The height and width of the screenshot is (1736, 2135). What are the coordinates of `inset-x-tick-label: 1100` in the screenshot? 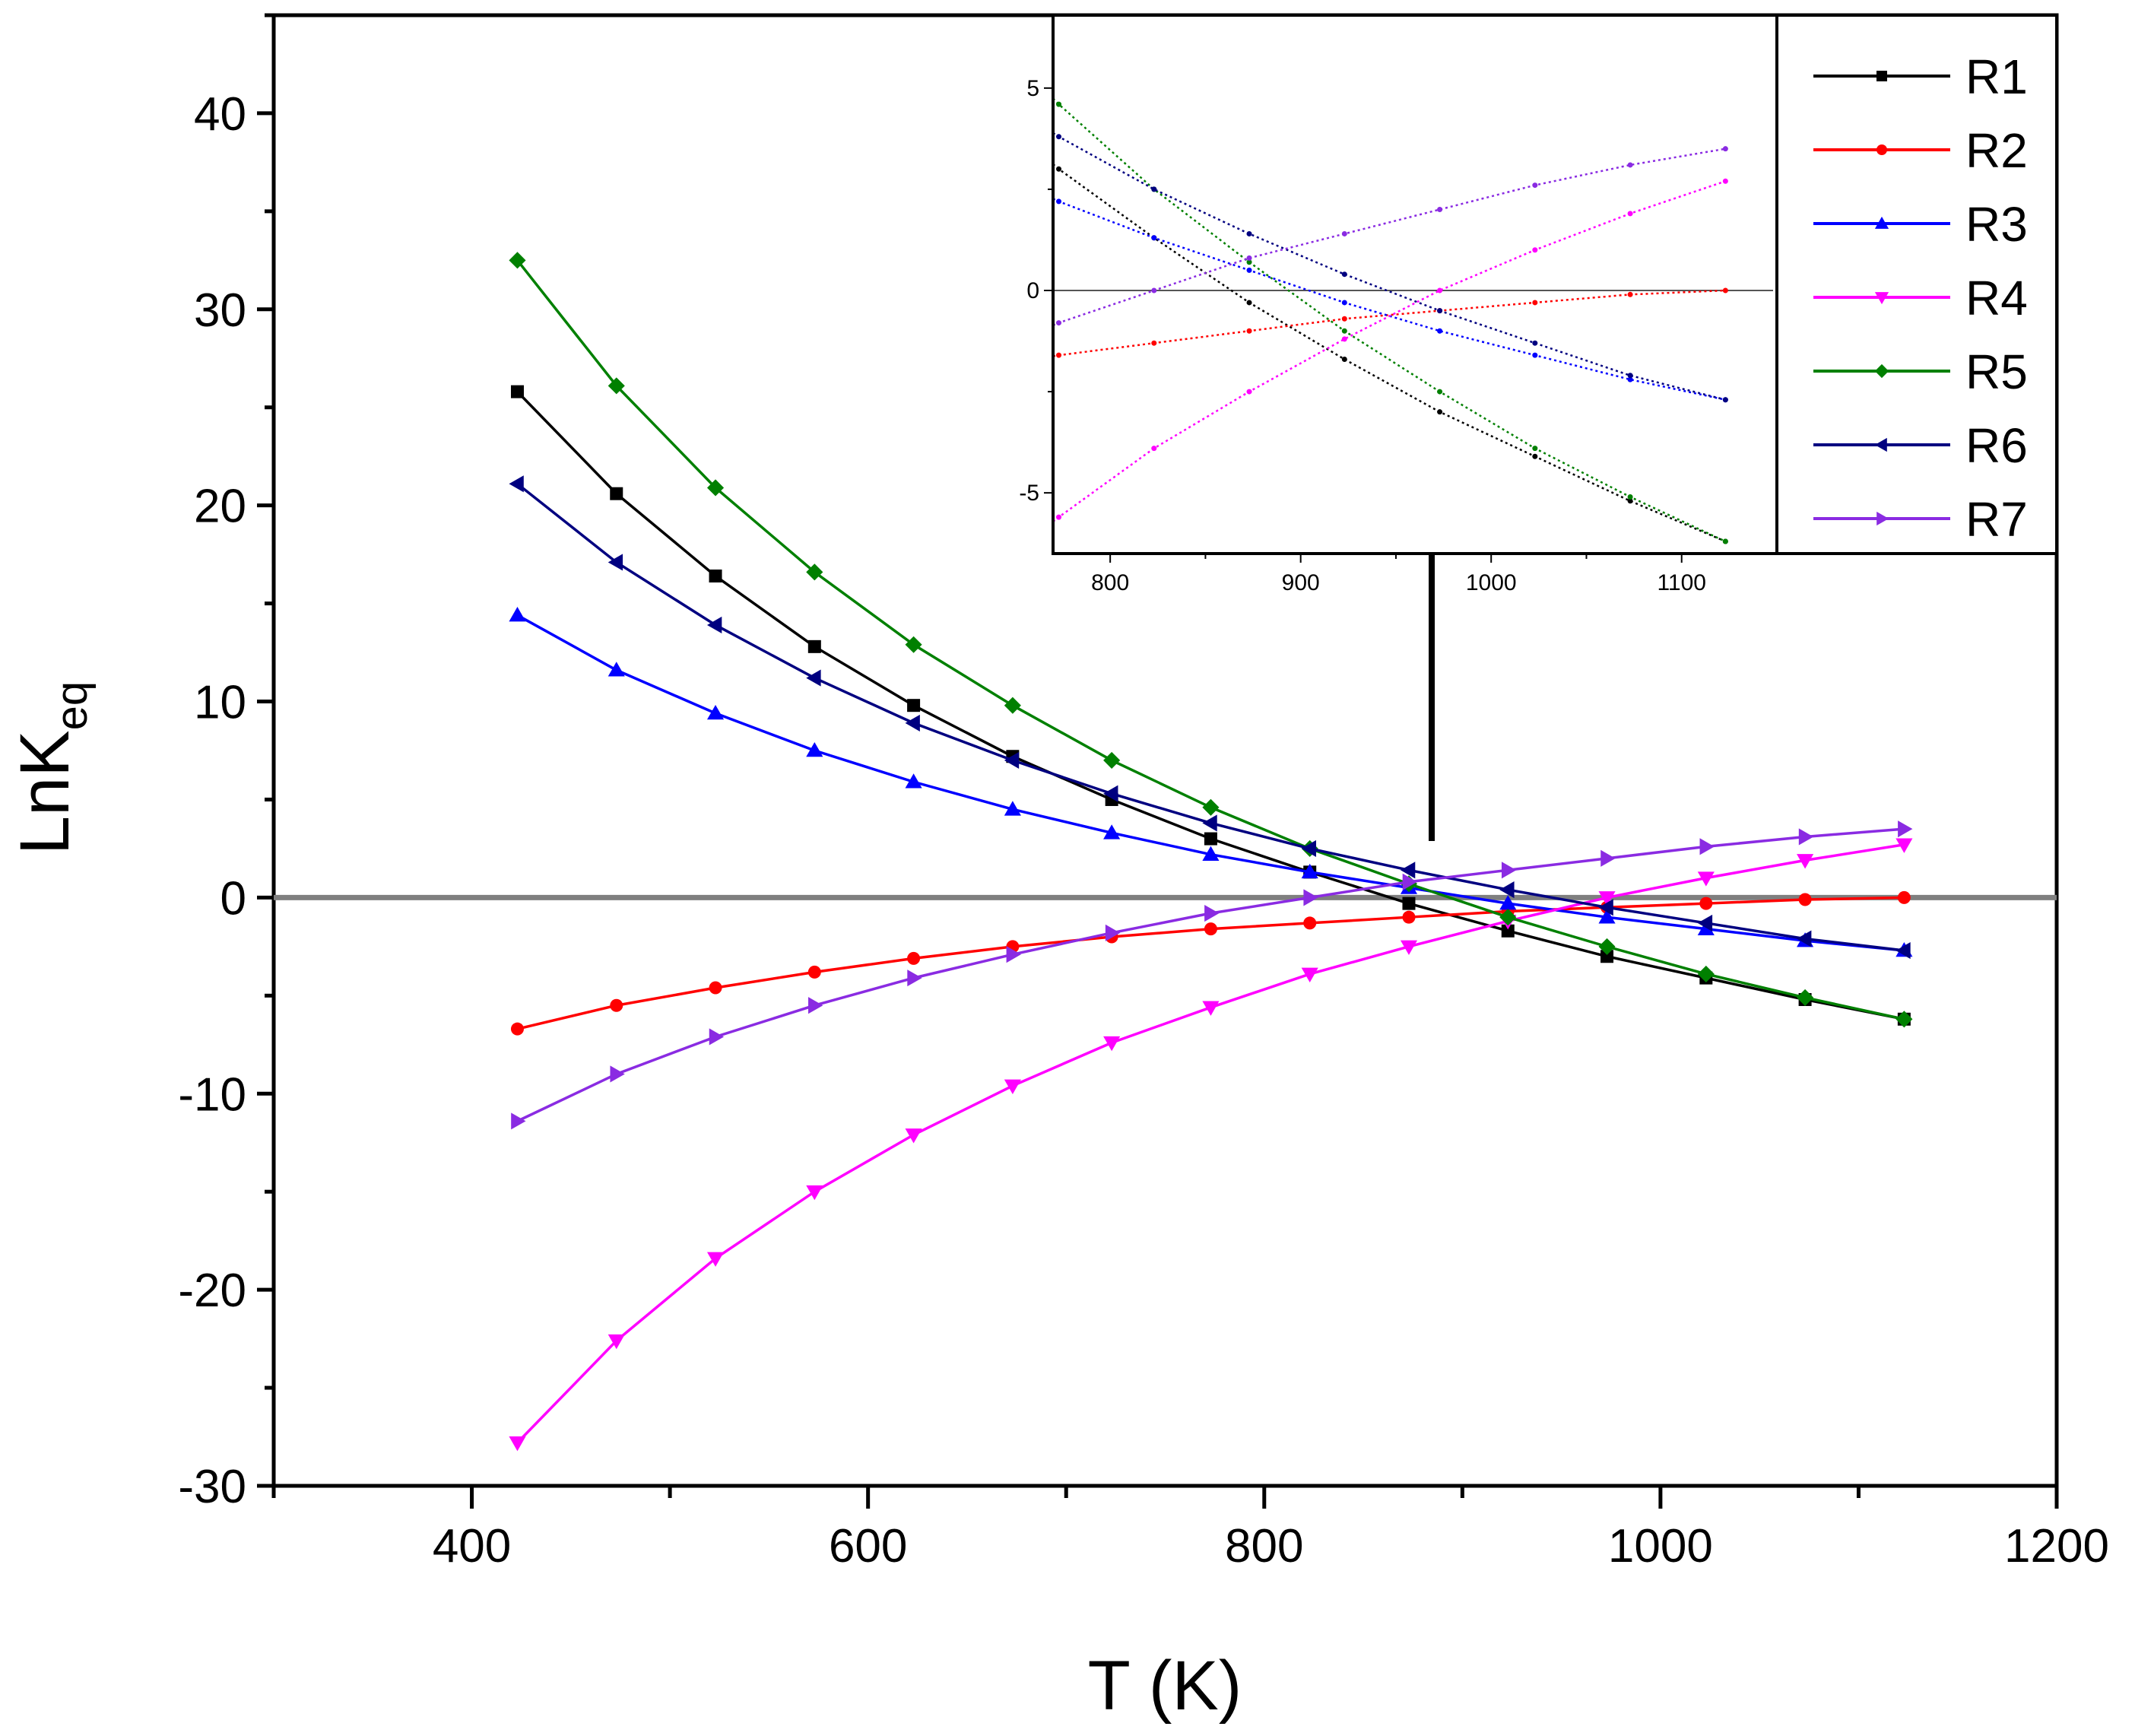 It's located at (1681, 582).